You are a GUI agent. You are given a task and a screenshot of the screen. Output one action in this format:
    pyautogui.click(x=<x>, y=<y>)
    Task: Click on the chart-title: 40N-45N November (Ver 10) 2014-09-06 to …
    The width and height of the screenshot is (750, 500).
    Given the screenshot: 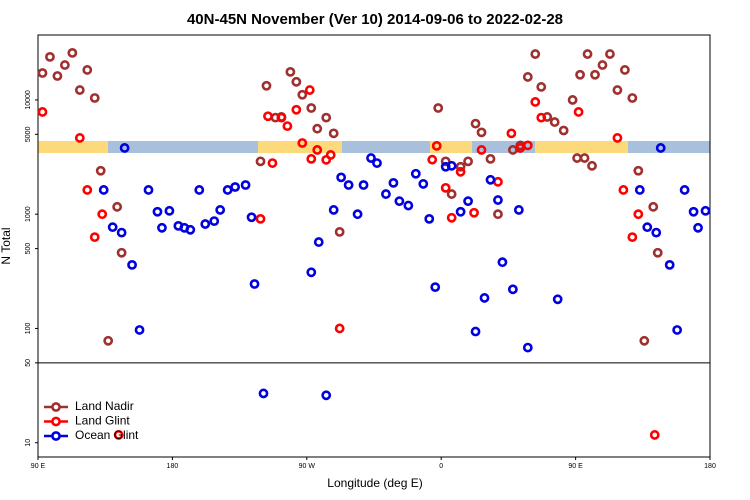 What is the action you would take?
    pyautogui.click(x=375, y=19)
    